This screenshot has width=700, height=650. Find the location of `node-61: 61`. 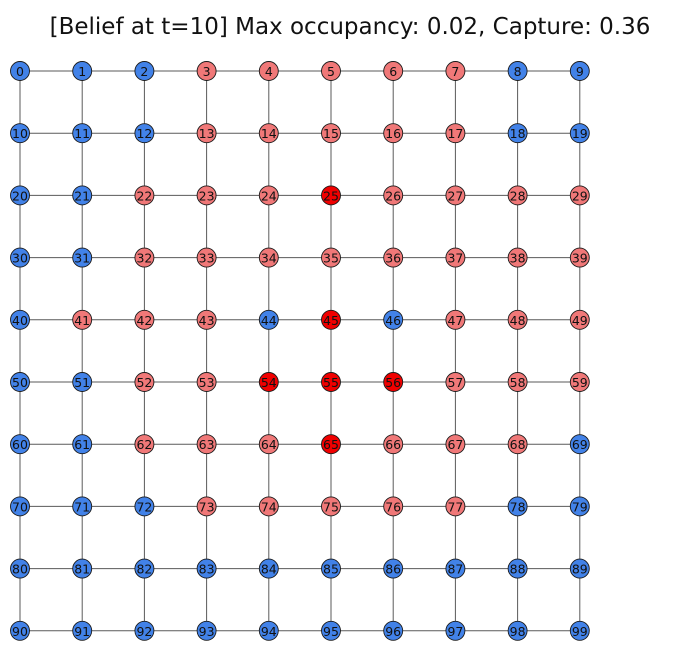

node-61: 61 is located at coordinates (82, 444).